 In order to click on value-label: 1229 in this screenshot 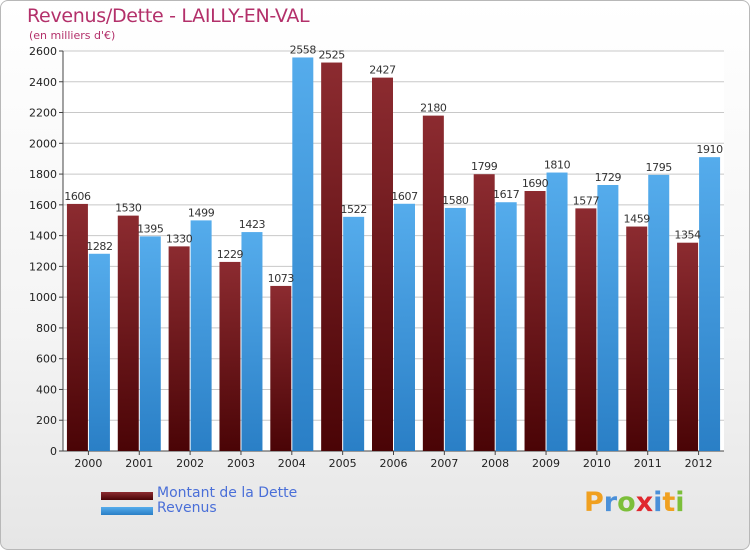, I will do `click(230, 254)`.